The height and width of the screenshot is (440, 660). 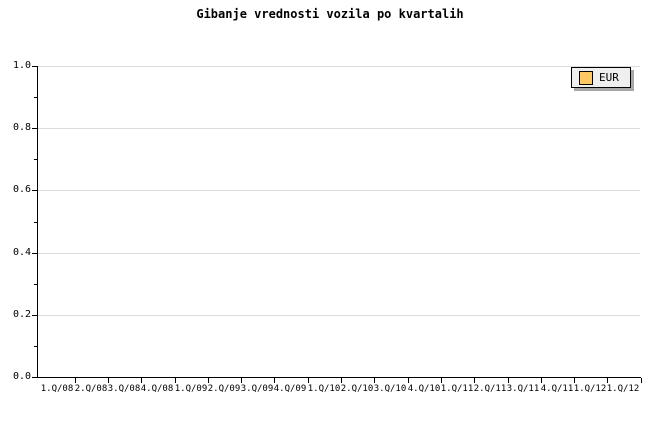 What do you see at coordinates (21, 189) in the screenshot?
I see `y-tick-label: 0.6` at bounding box center [21, 189].